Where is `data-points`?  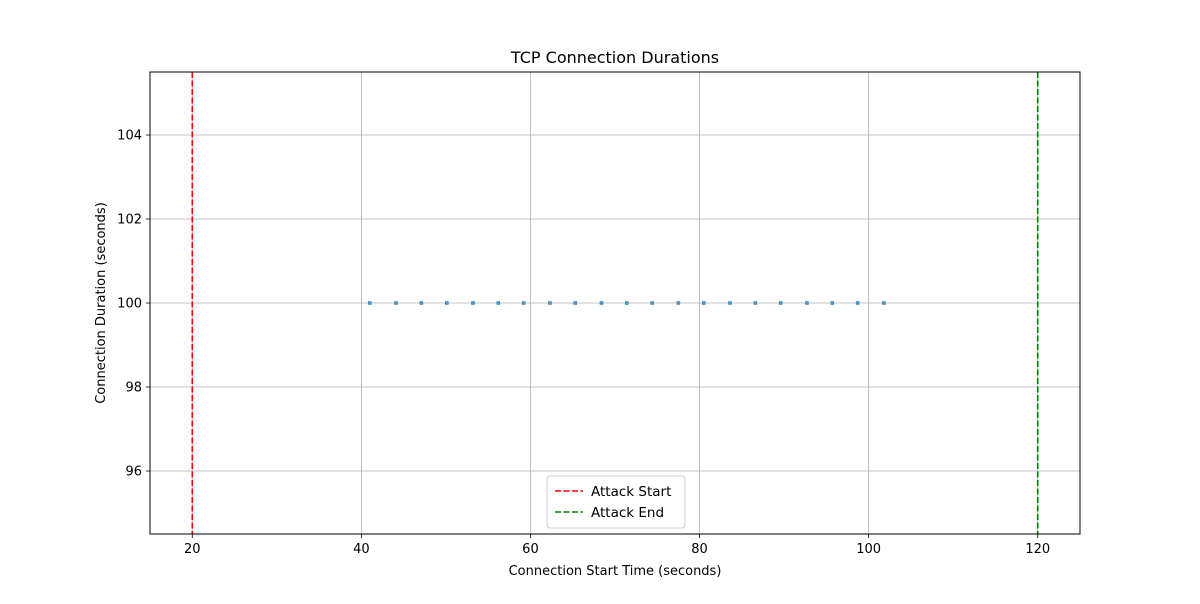 data-points is located at coordinates (627, 303).